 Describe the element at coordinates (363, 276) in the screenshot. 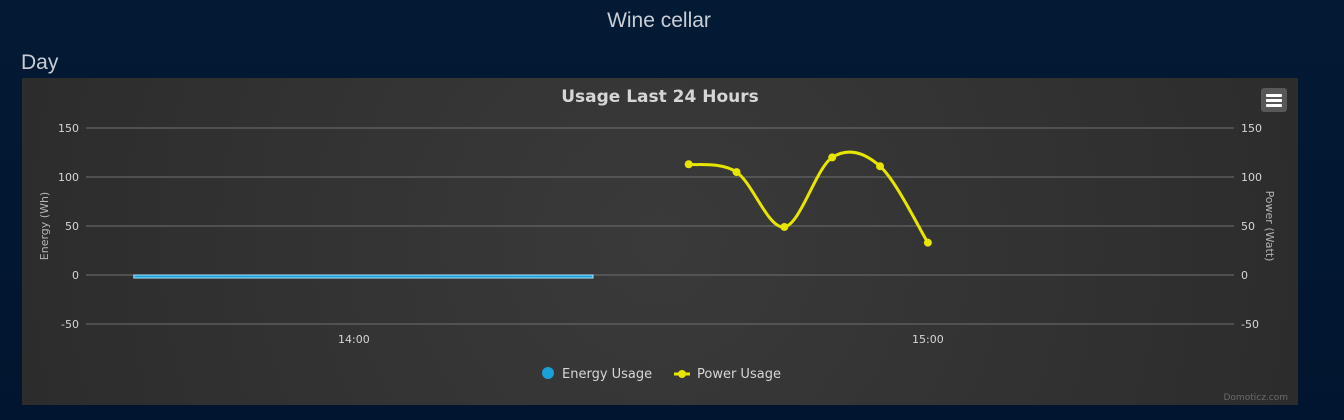

I see `energy-column` at that location.